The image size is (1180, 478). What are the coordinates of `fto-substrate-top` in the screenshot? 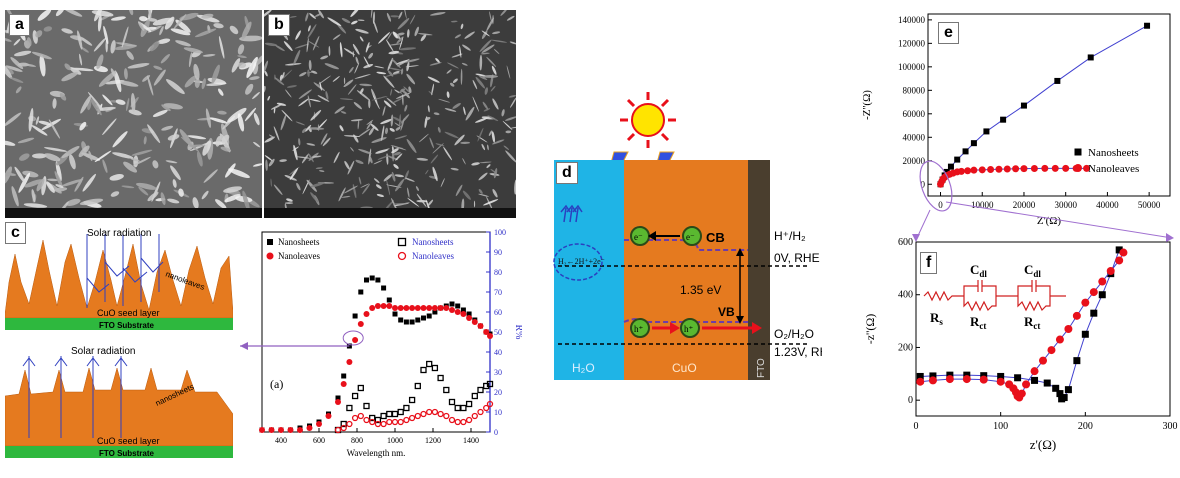 It's located at (119, 324).